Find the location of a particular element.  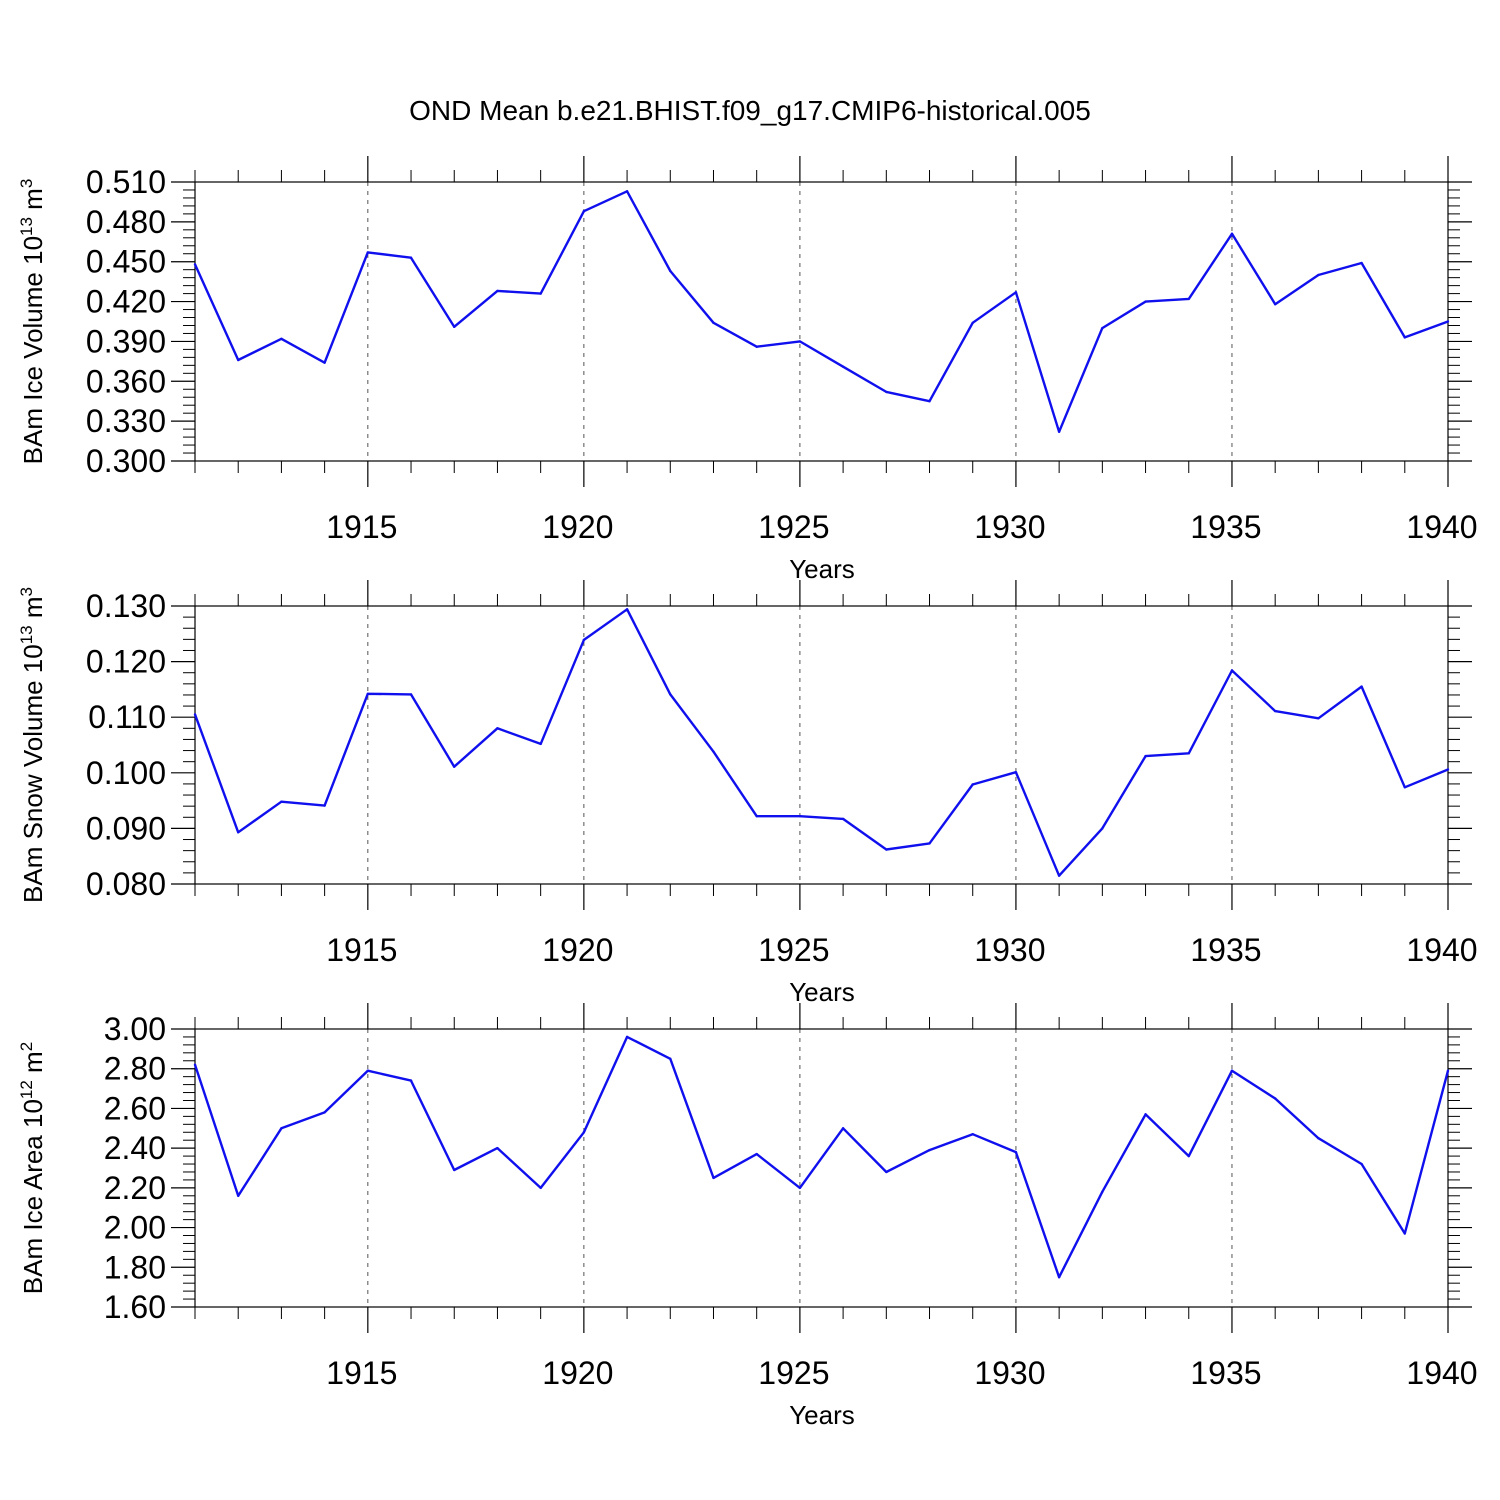

x-tick-label: 1925 is located at coordinates (793, 527).